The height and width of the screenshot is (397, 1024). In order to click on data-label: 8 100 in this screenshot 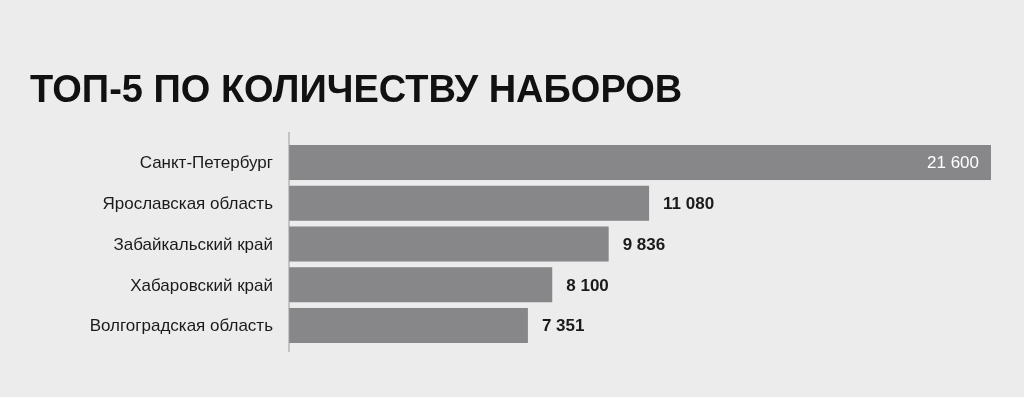, I will do `click(587, 285)`.